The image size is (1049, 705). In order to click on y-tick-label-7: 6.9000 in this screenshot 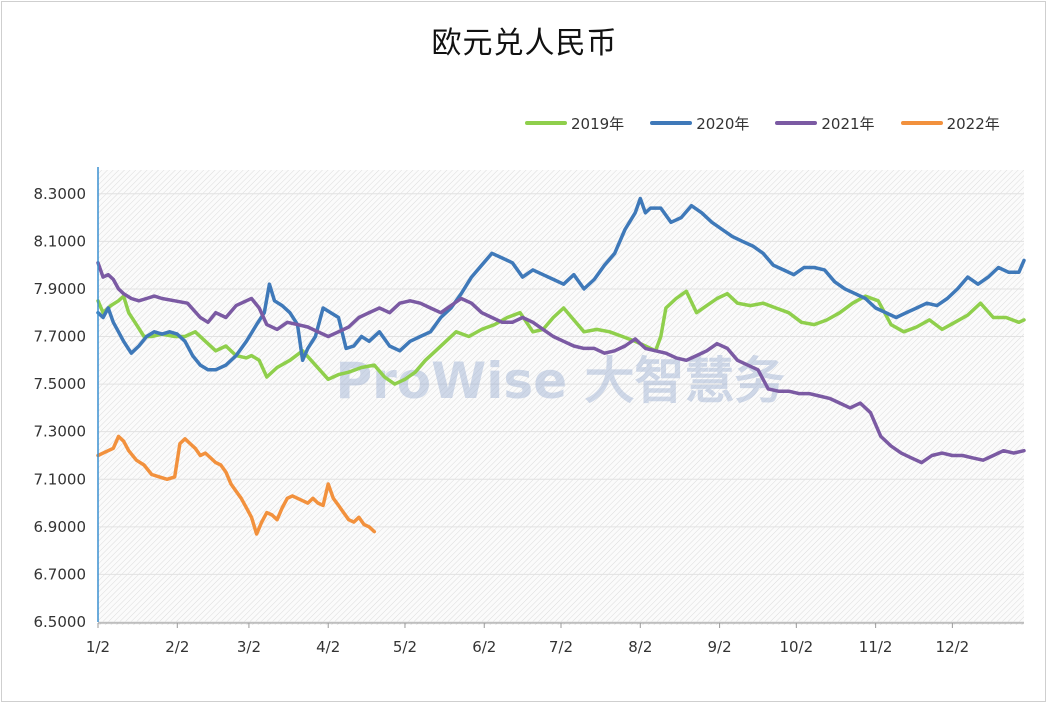, I will do `click(60, 527)`.